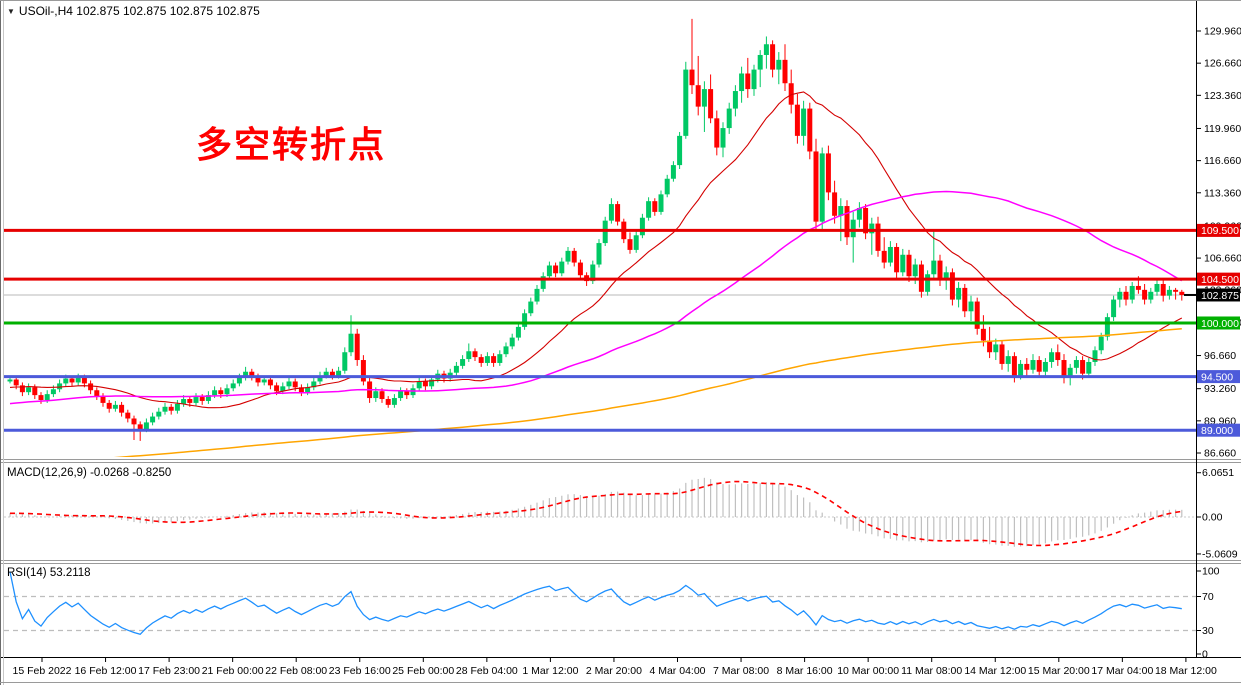 Image resolution: width=1241 pixels, height=685 pixels. What do you see at coordinates (1218, 295) in the screenshot?
I see `price-level-tag: 102.875` at bounding box center [1218, 295].